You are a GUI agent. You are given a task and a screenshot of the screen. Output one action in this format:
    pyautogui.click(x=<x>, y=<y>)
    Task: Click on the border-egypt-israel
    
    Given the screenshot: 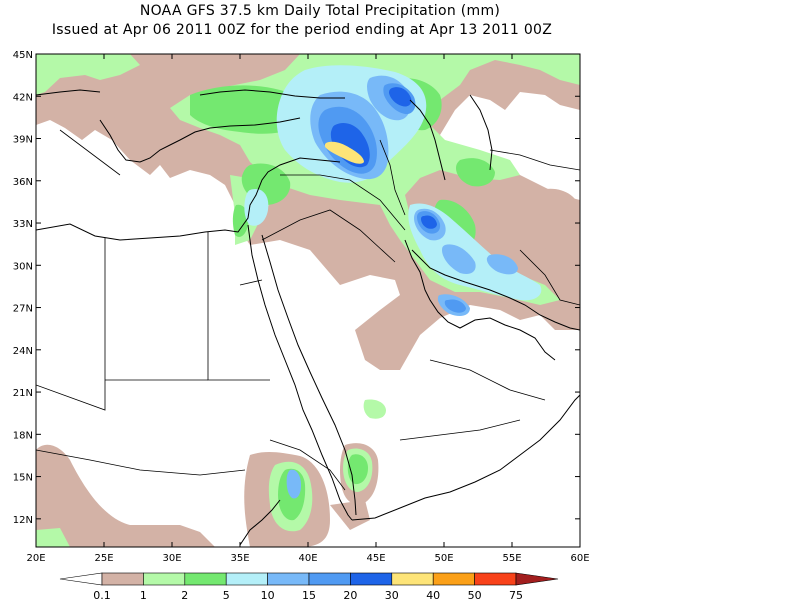 What is the action you would take?
    pyautogui.click(x=251, y=282)
    